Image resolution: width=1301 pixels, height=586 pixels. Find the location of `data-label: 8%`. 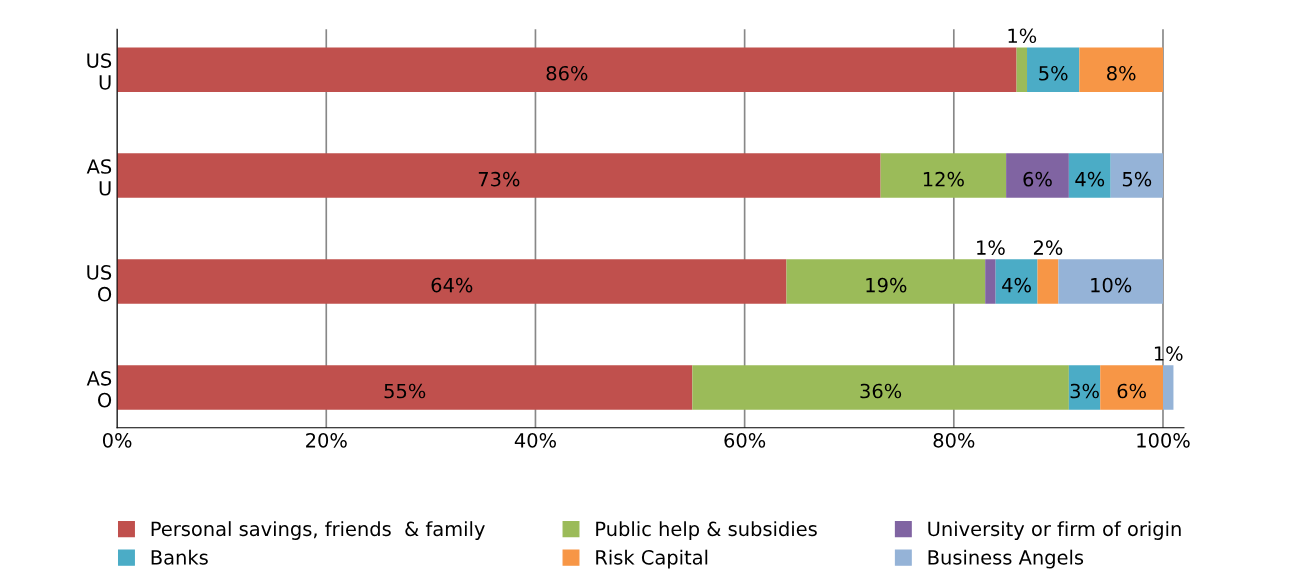

data-label: 8% is located at coordinates (1121, 73).